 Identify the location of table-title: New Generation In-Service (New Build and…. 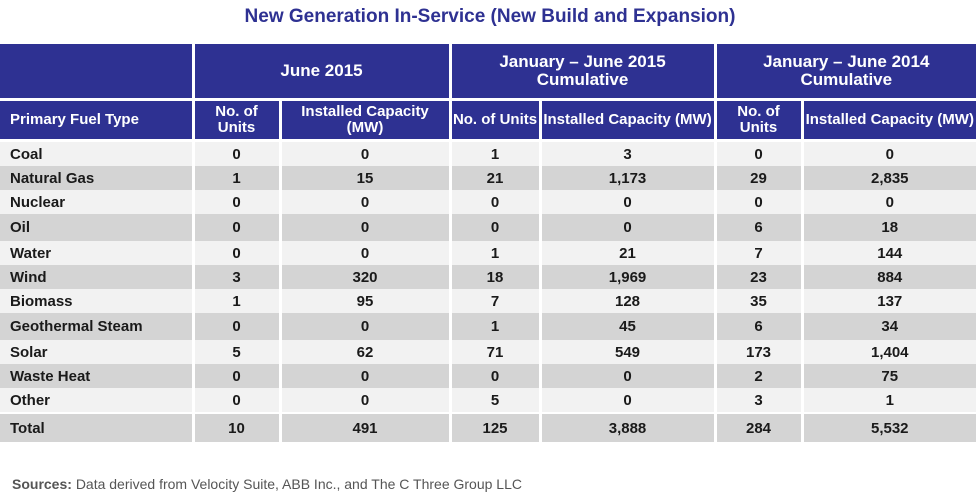
(490, 16).